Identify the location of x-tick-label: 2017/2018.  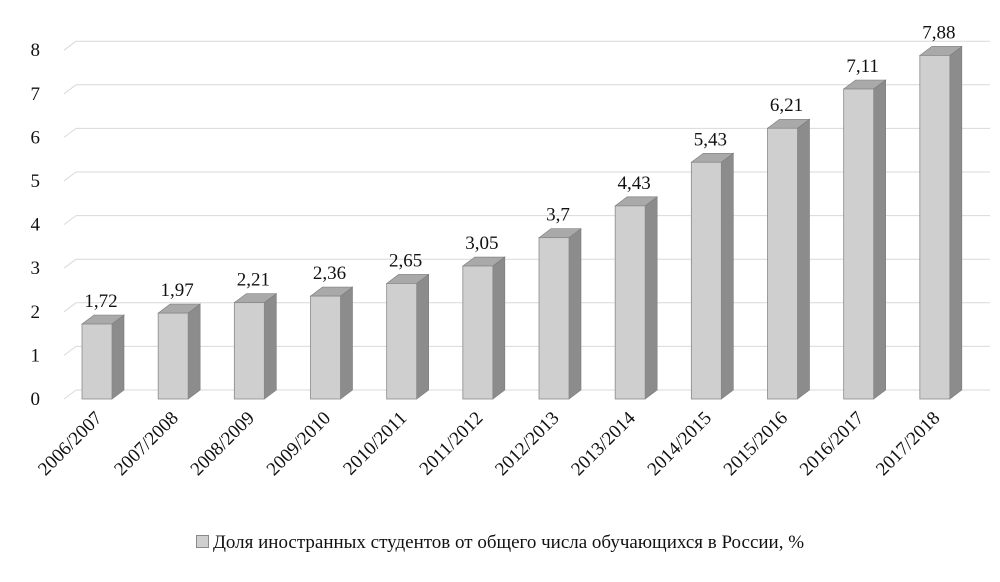
(908, 444).